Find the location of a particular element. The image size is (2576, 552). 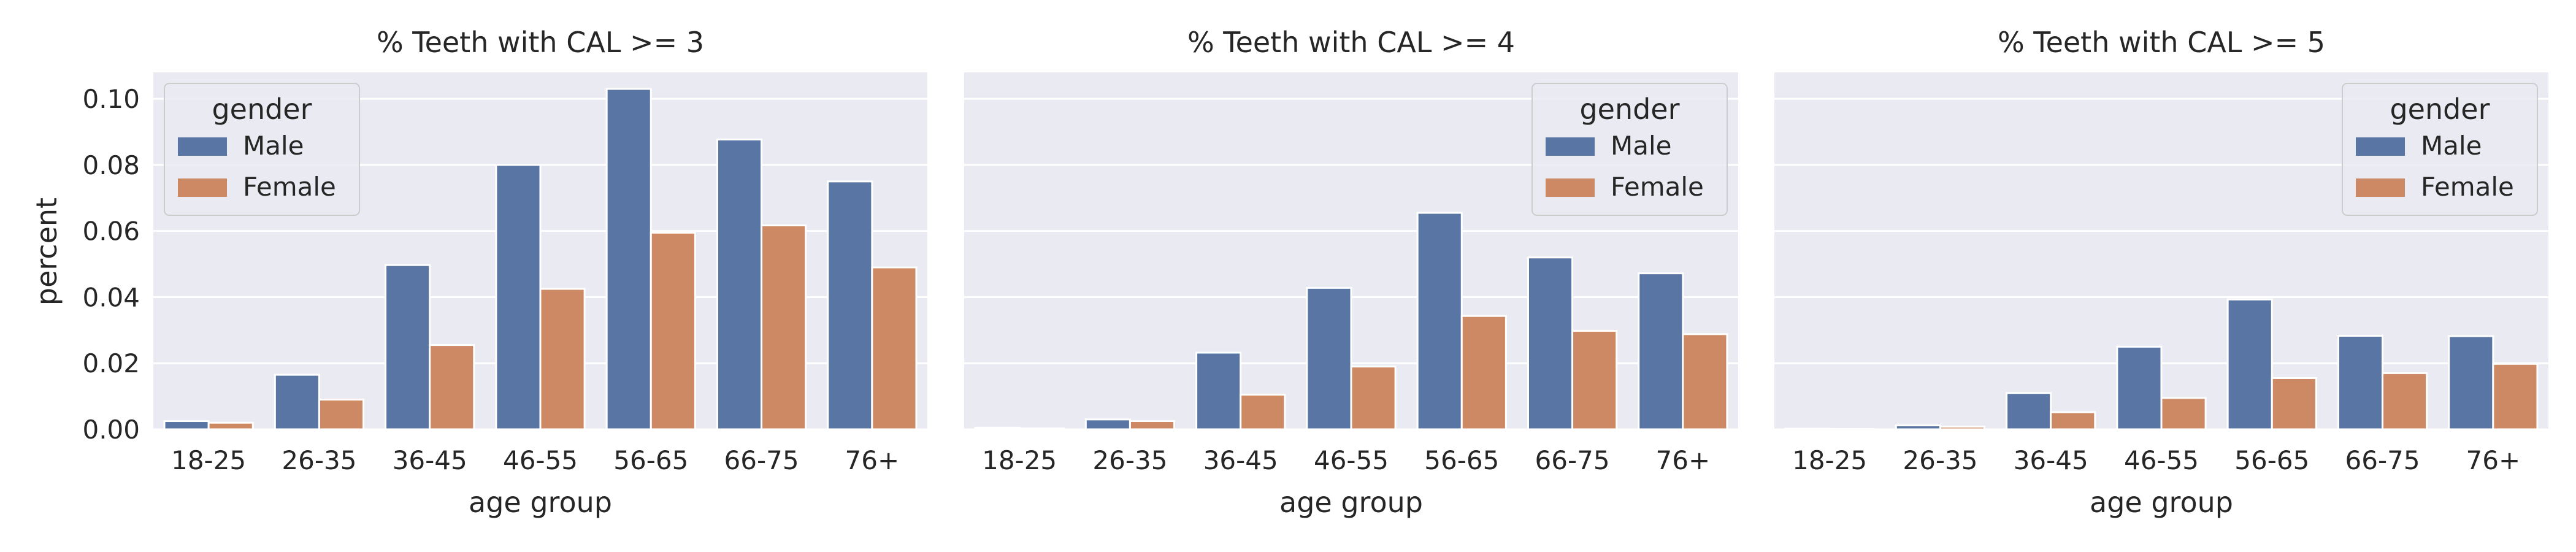

y-tick-label: 0.08 is located at coordinates (111, 165).